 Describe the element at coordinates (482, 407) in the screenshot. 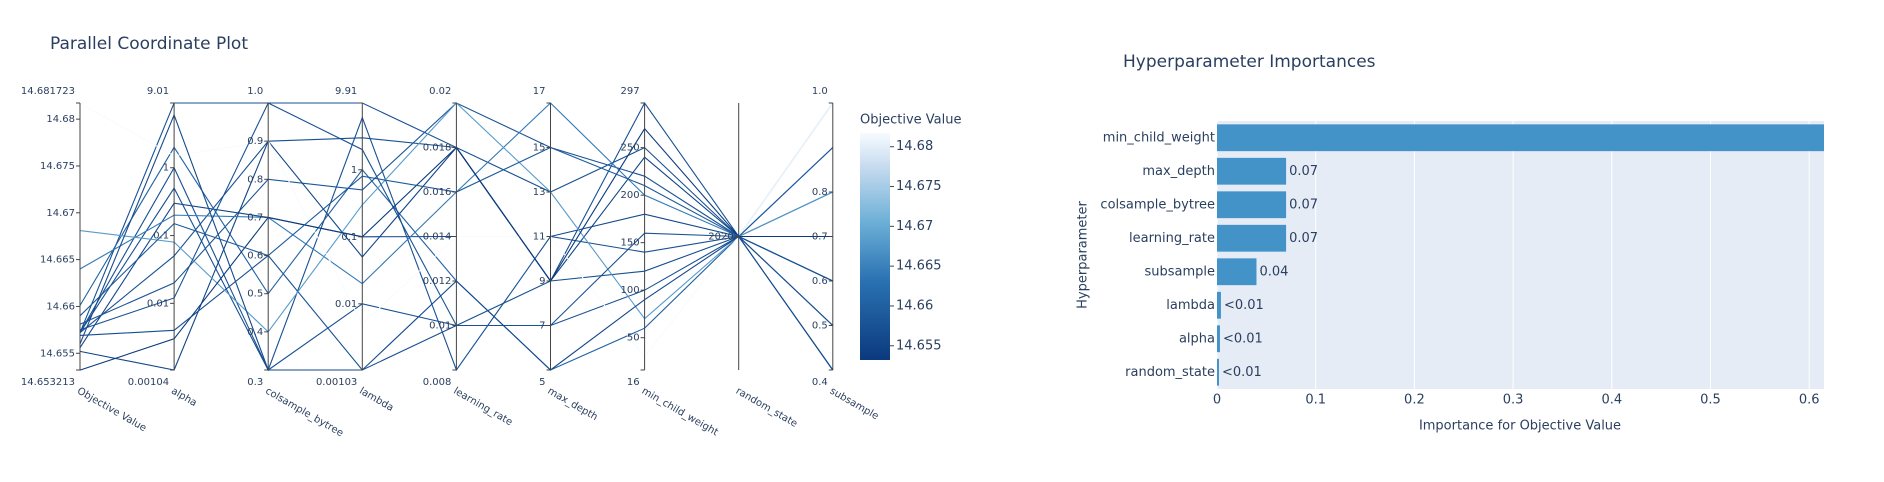

I see `axis-label: learning_rate` at that location.